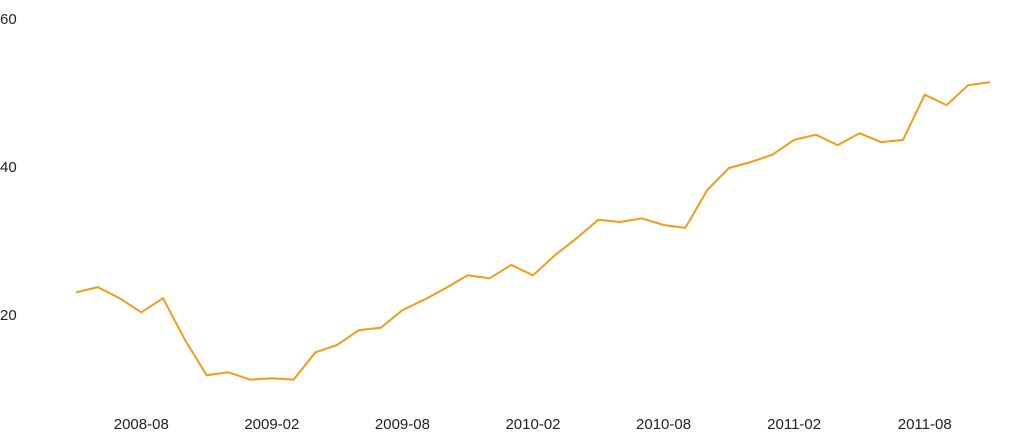 The width and height of the screenshot is (1036, 437). Describe the element at coordinates (141, 424) in the screenshot. I see `x-tick-label: 2008-08` at that location.